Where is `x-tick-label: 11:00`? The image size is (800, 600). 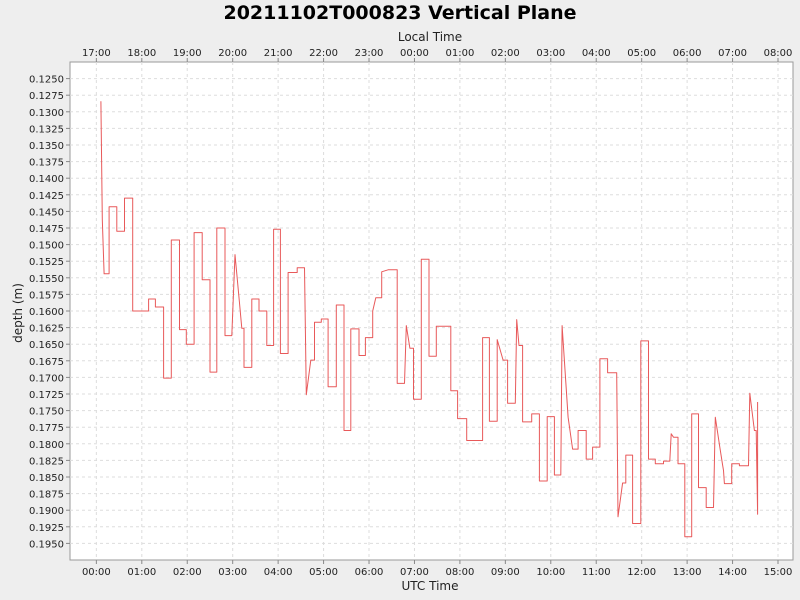
x-tick-label: 11:00 is located at coordinates (596, 572).